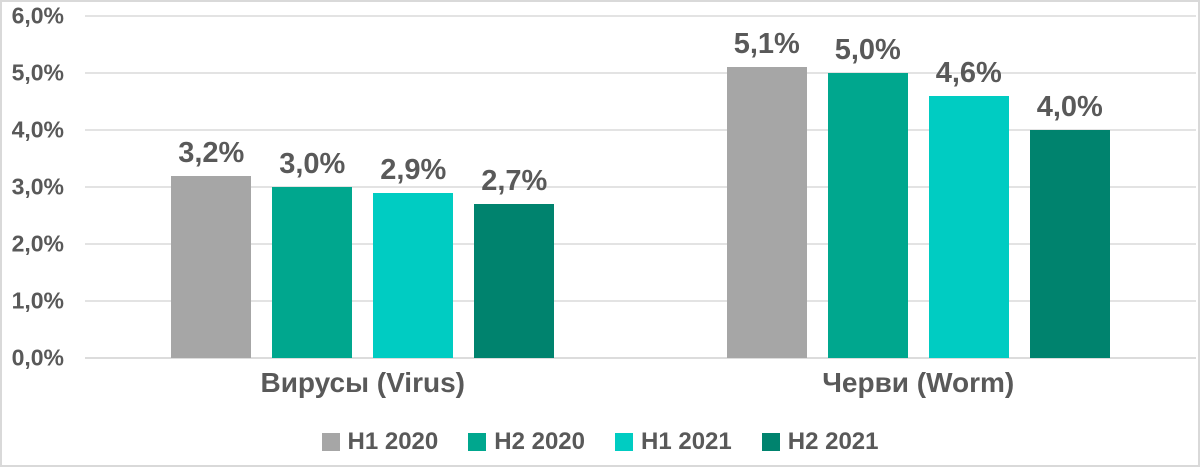 Image resolution: width=1200 pixels, height=467 pixels. I want to click on bar-column-h1-2021: 4,6%, so click(968, 187).